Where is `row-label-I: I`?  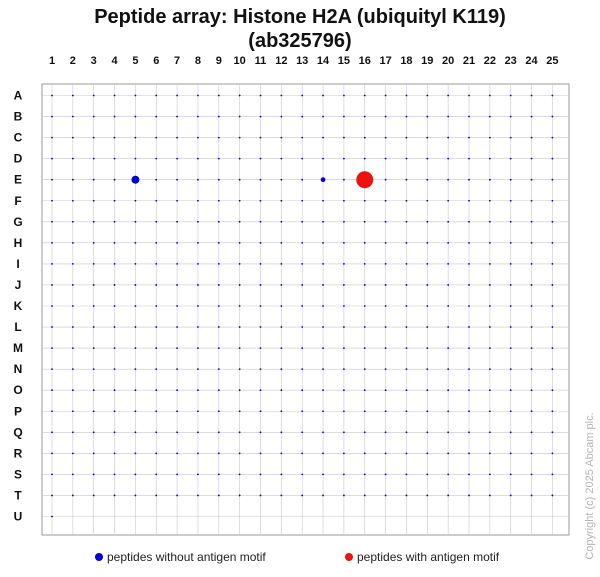 row-label-I: I is located at coordinates (17, 264).